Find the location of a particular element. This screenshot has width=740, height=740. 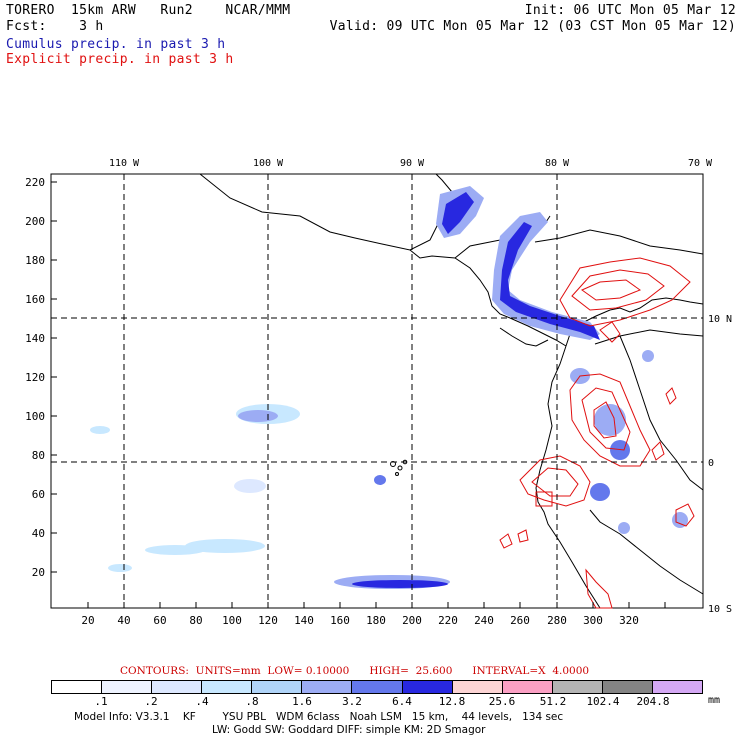

y-tick-label: 60 is located at coordinates (38, 494).